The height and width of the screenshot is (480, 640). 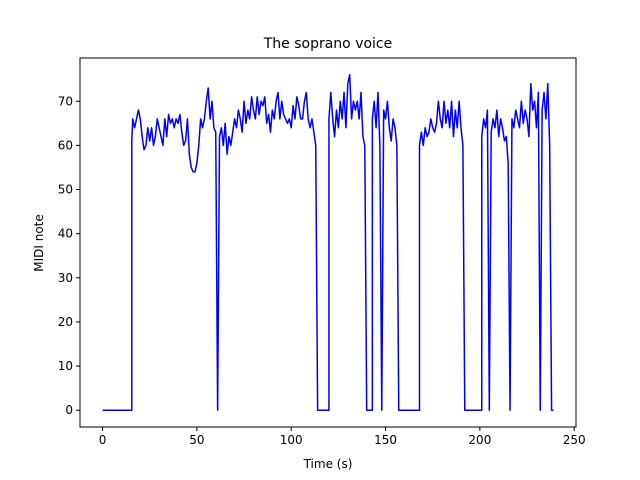 What do you see at coordinates (65, 101) in the screenshot?
I see `y-tick-label: 70` at bounding box center [65, 101].